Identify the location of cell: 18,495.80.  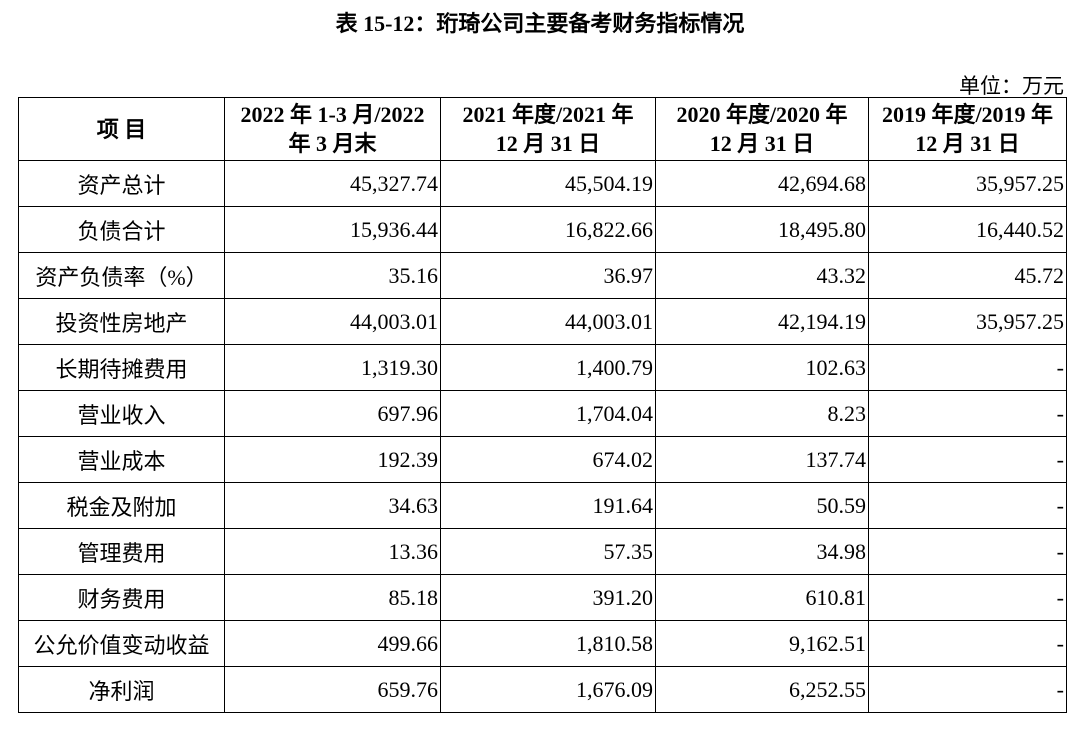
(762, 229).